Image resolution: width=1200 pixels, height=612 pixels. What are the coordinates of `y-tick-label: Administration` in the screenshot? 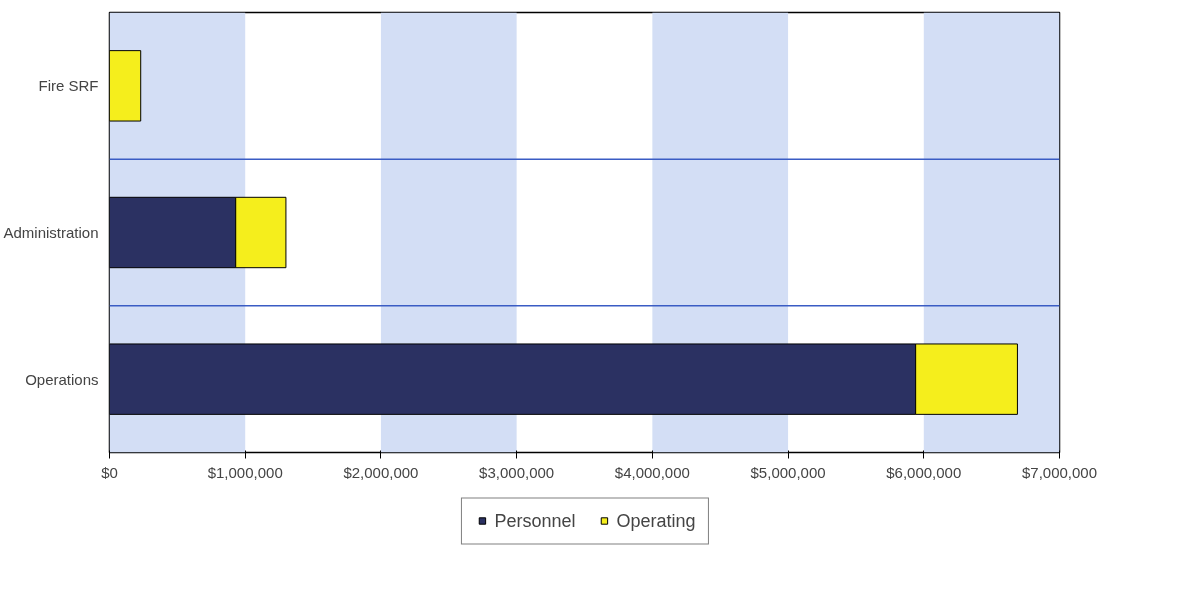 It's located at (51, 232).